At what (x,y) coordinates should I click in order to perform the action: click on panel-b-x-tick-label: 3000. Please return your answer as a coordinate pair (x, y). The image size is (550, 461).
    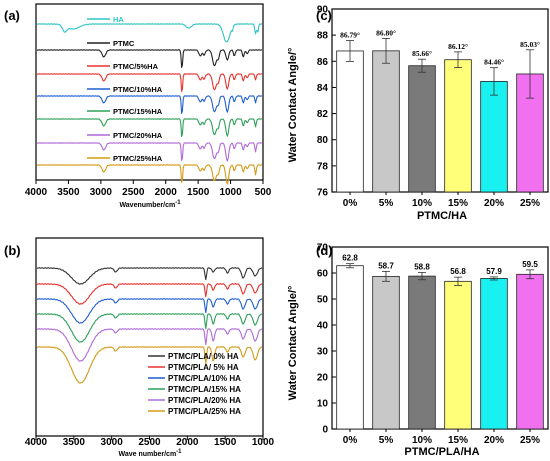
    Looking at the image, I should click on (112, 442).